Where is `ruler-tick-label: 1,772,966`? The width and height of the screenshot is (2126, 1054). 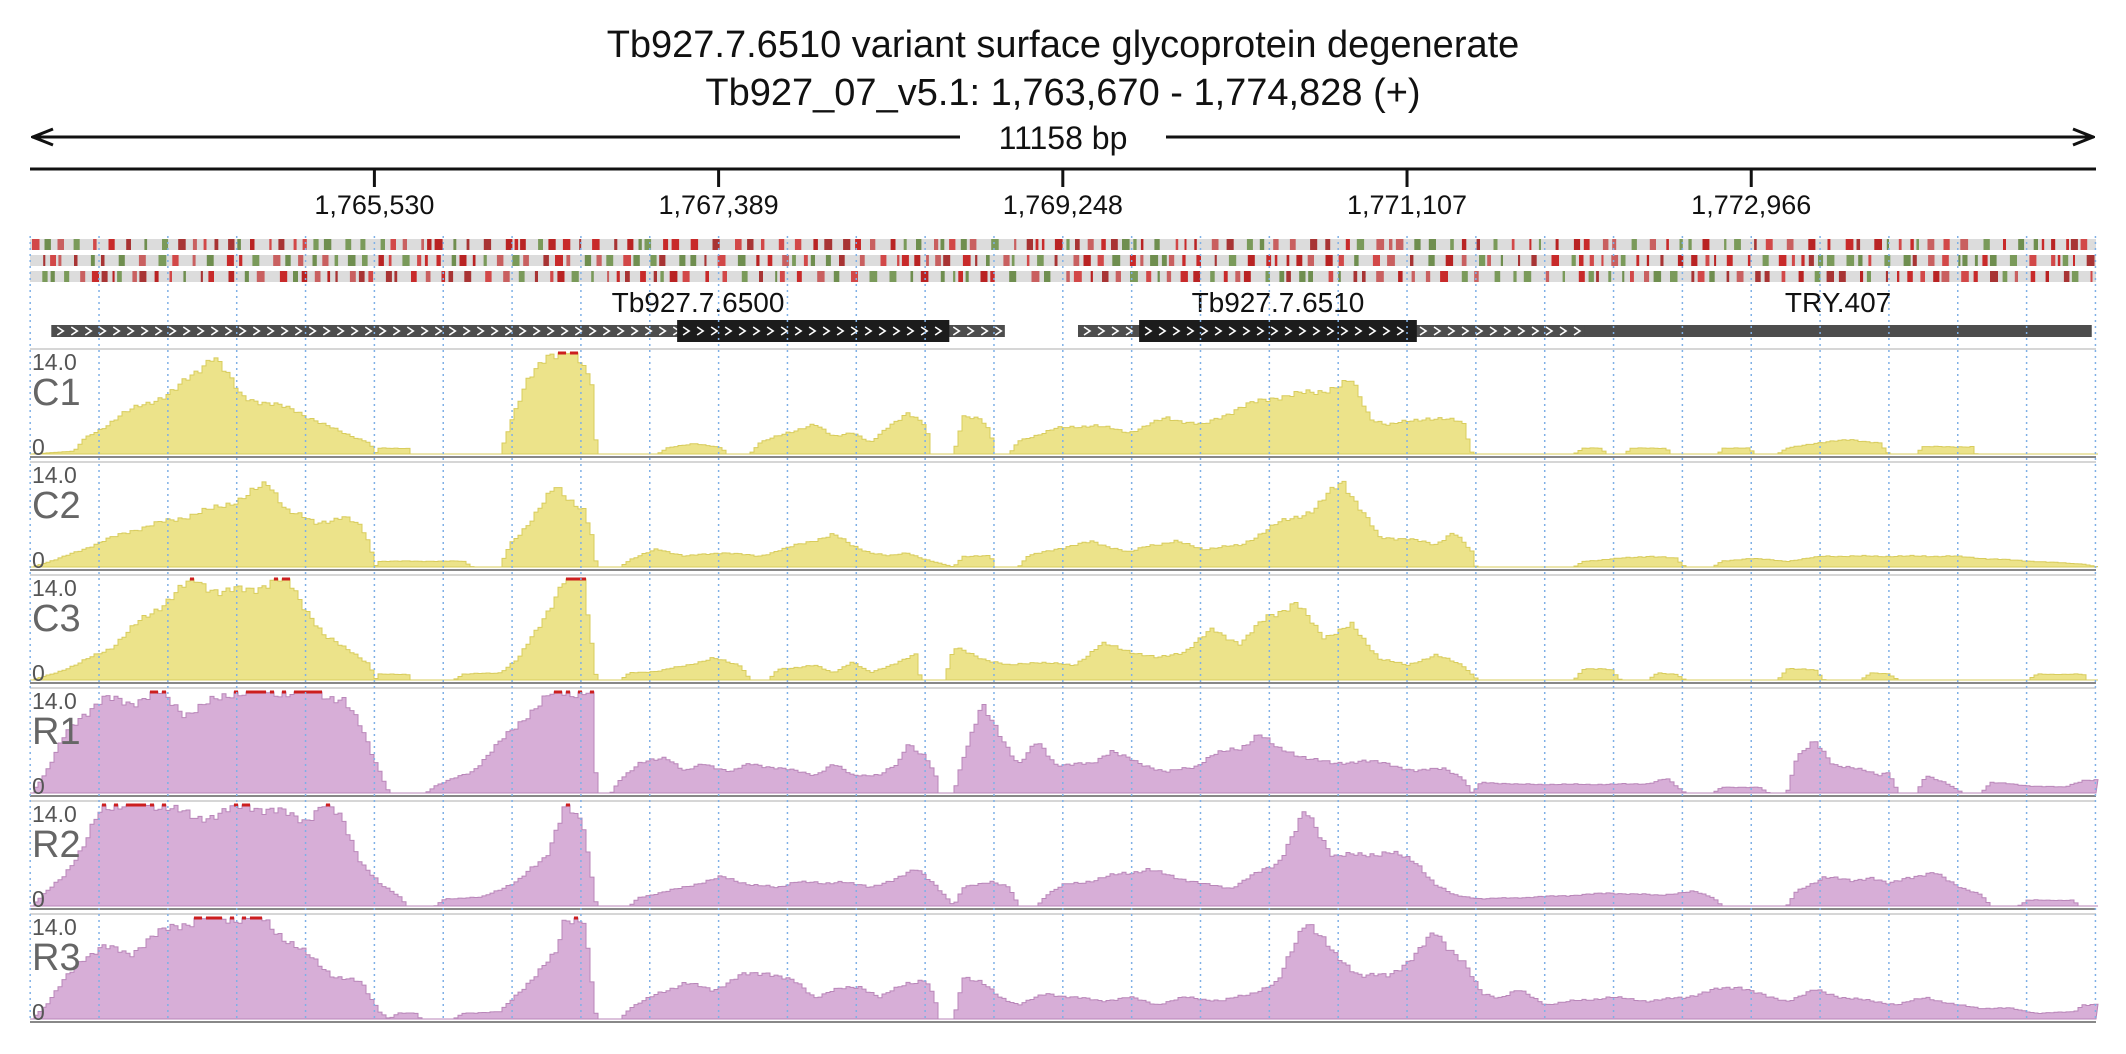
ruler-tick-label: 1,772,966 is located at coordinates (1751, 205).